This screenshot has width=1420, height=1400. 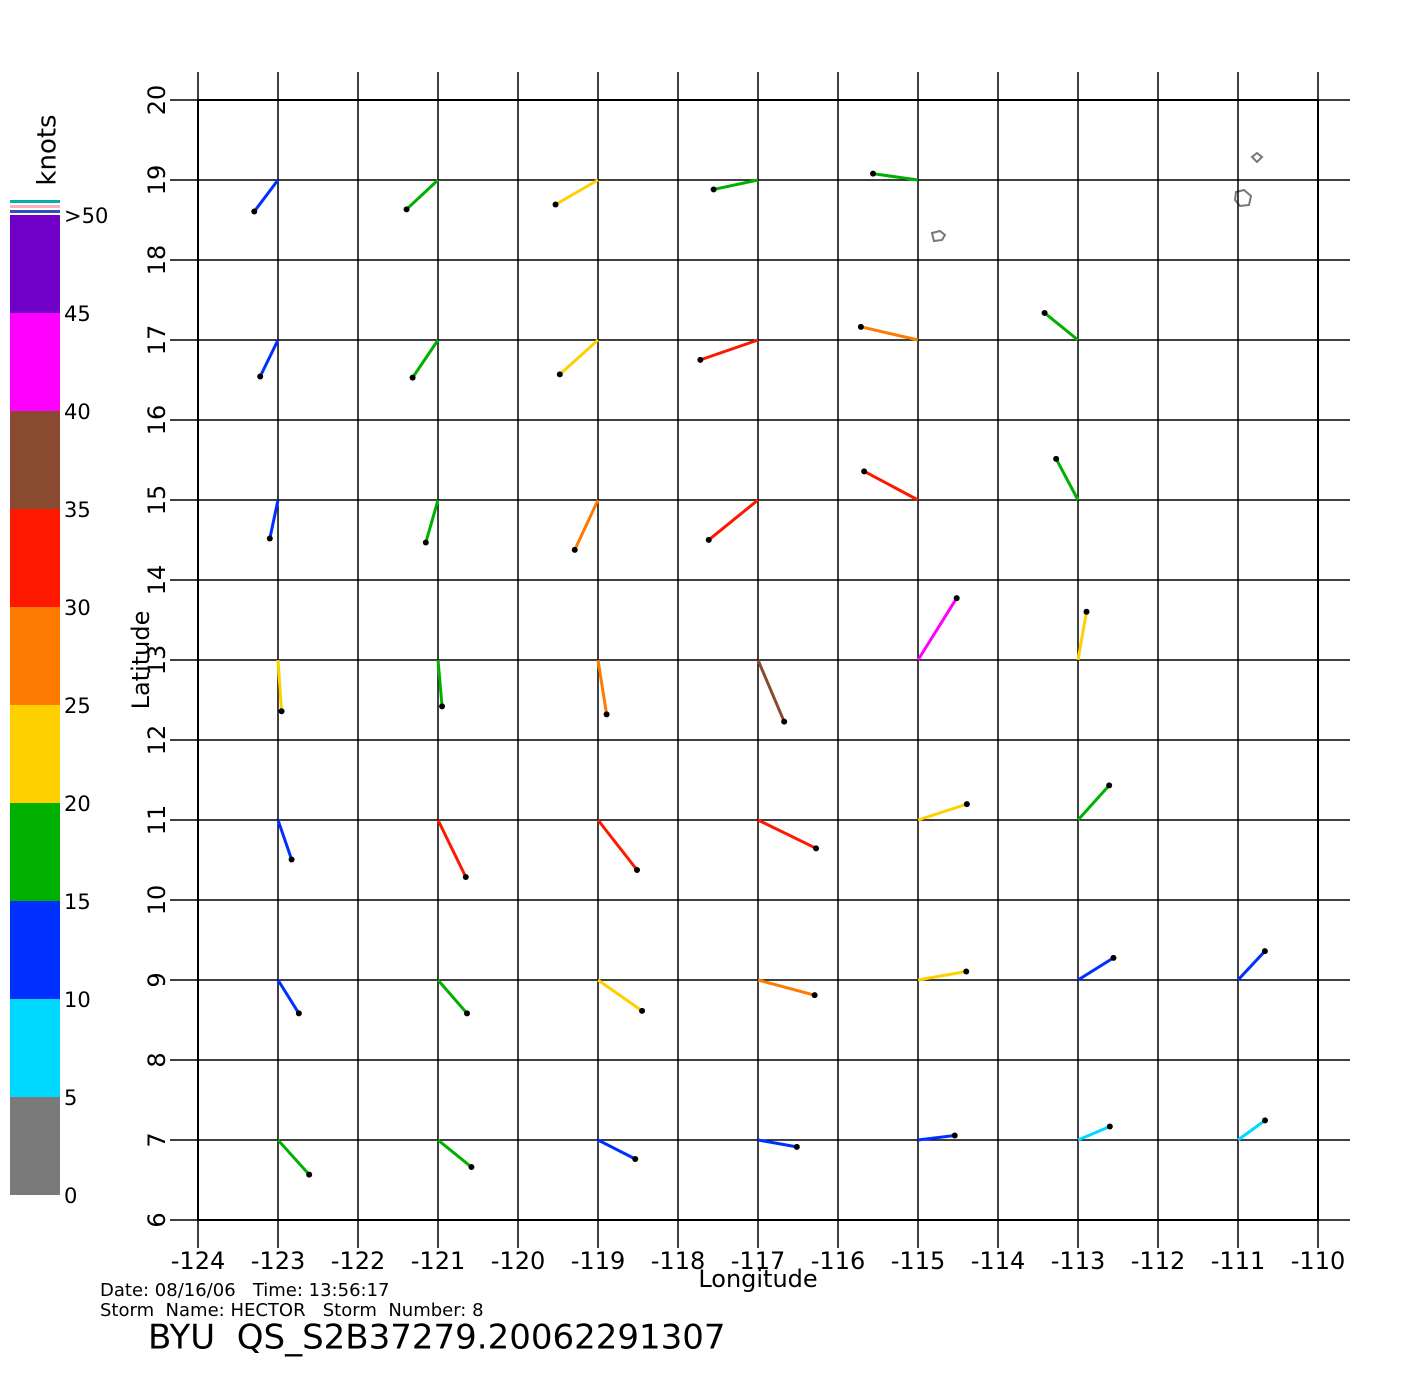 What do you see at coordinates (198, 1261) in the screenshot?
I see `x-tick-label: -124` at bounding box center [198, 1261].